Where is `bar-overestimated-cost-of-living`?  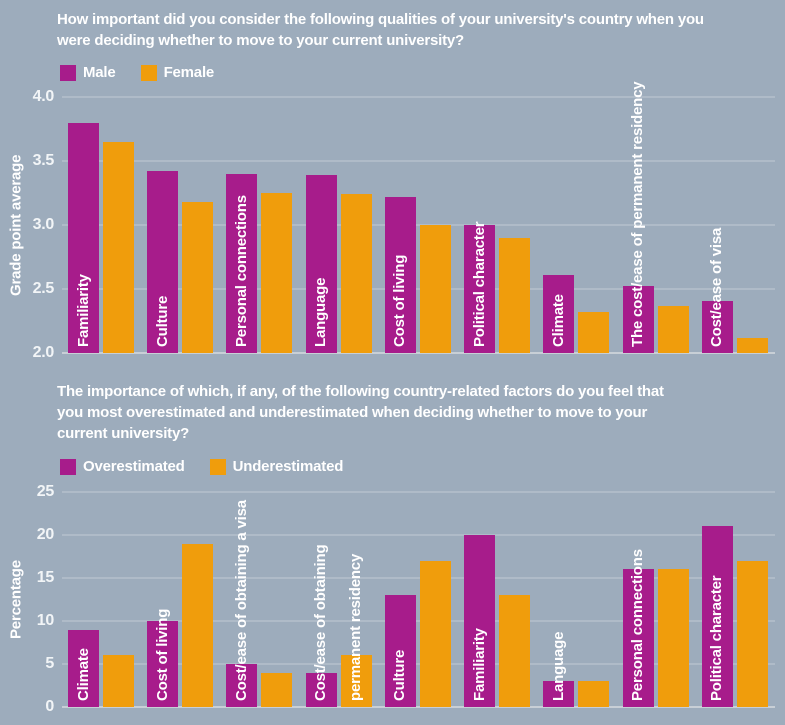 bar-overestimated-cost-of-living is located at coordinates (163, 664).